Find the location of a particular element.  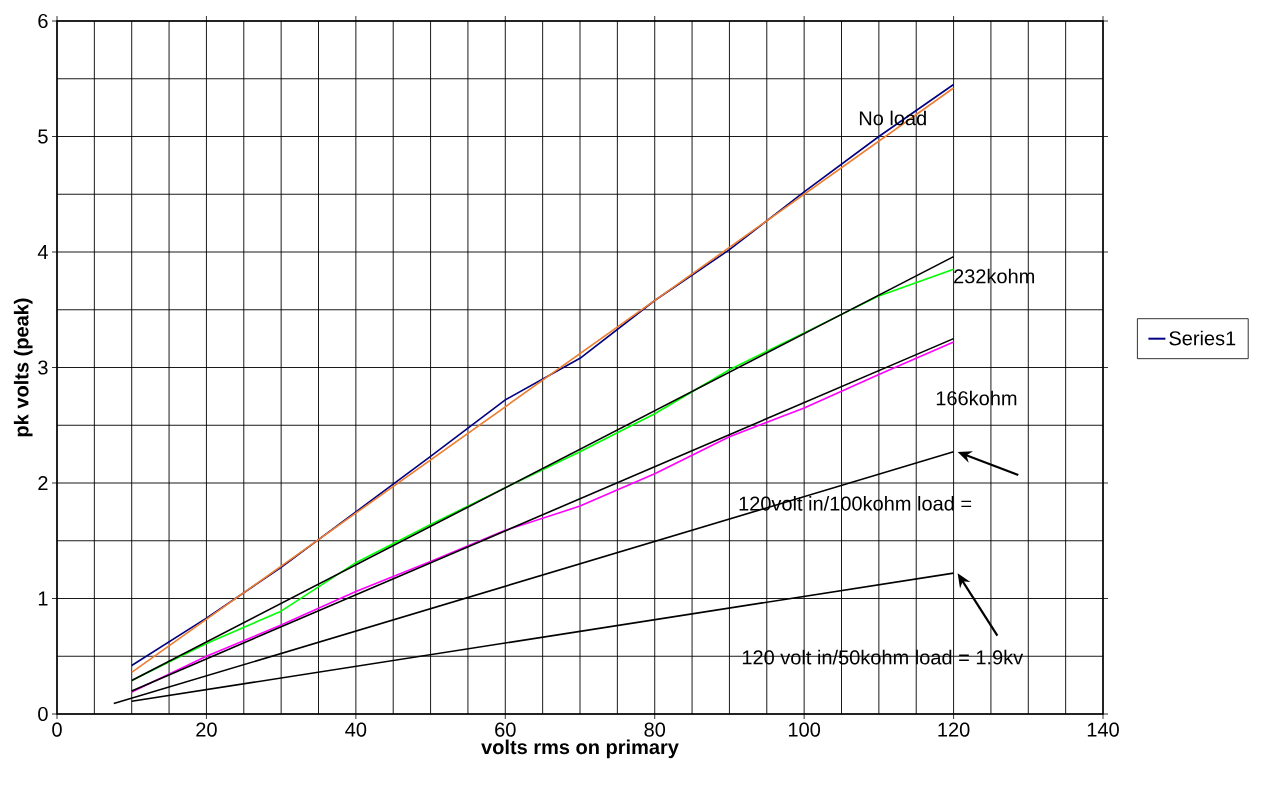

x-tick-label: 40 is located at coordinates (356, 729).